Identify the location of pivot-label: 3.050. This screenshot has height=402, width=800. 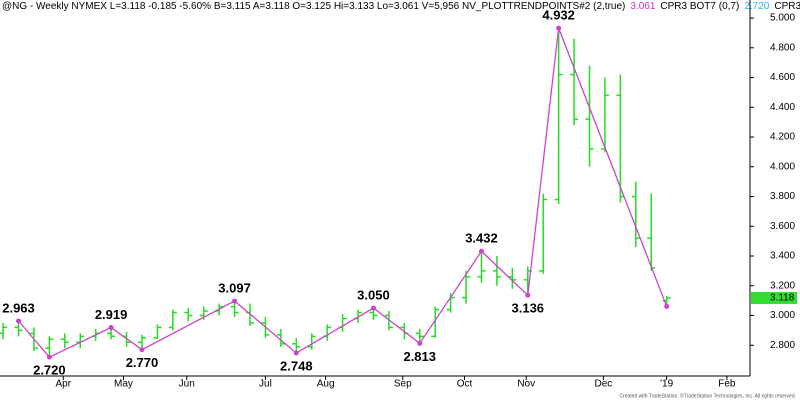
(373, 295).